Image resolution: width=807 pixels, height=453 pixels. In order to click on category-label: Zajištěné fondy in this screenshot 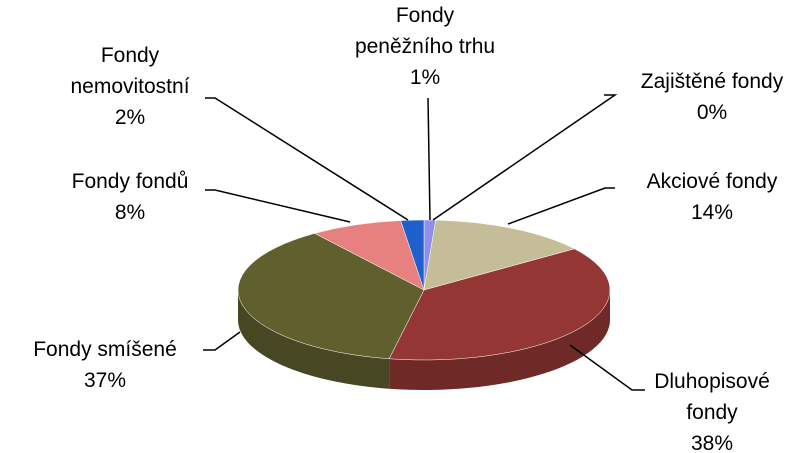, I will do `click(712, 81)`.